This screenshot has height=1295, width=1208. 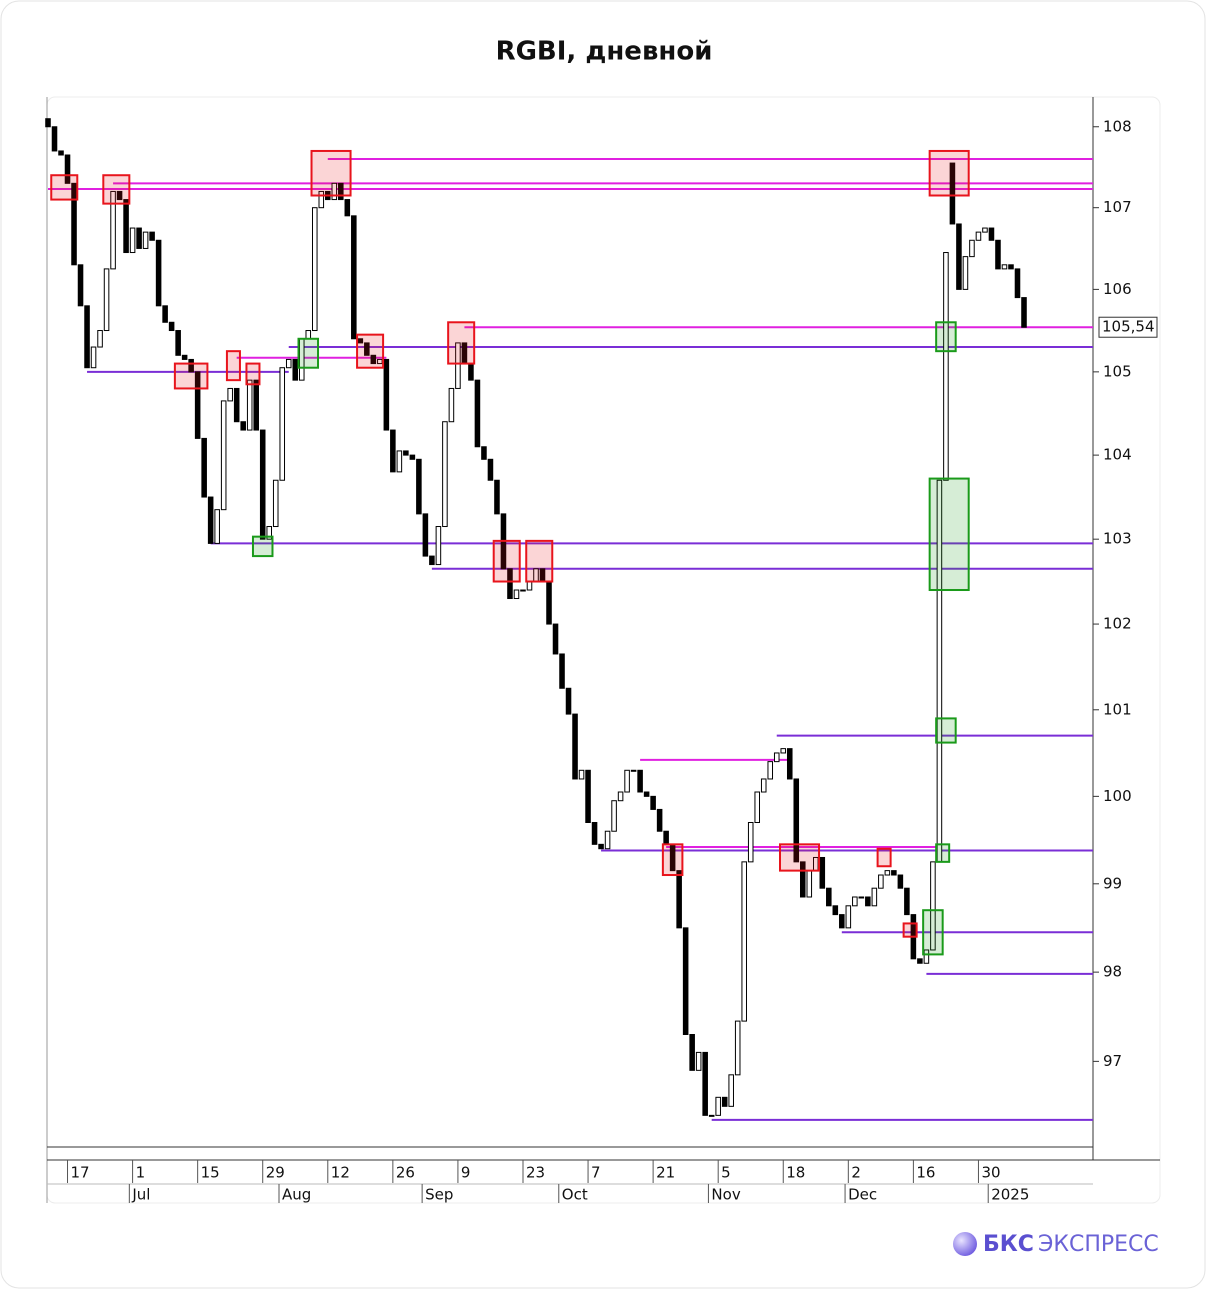 I want to click on month-label: Jul, so click(x=140, y=1195).